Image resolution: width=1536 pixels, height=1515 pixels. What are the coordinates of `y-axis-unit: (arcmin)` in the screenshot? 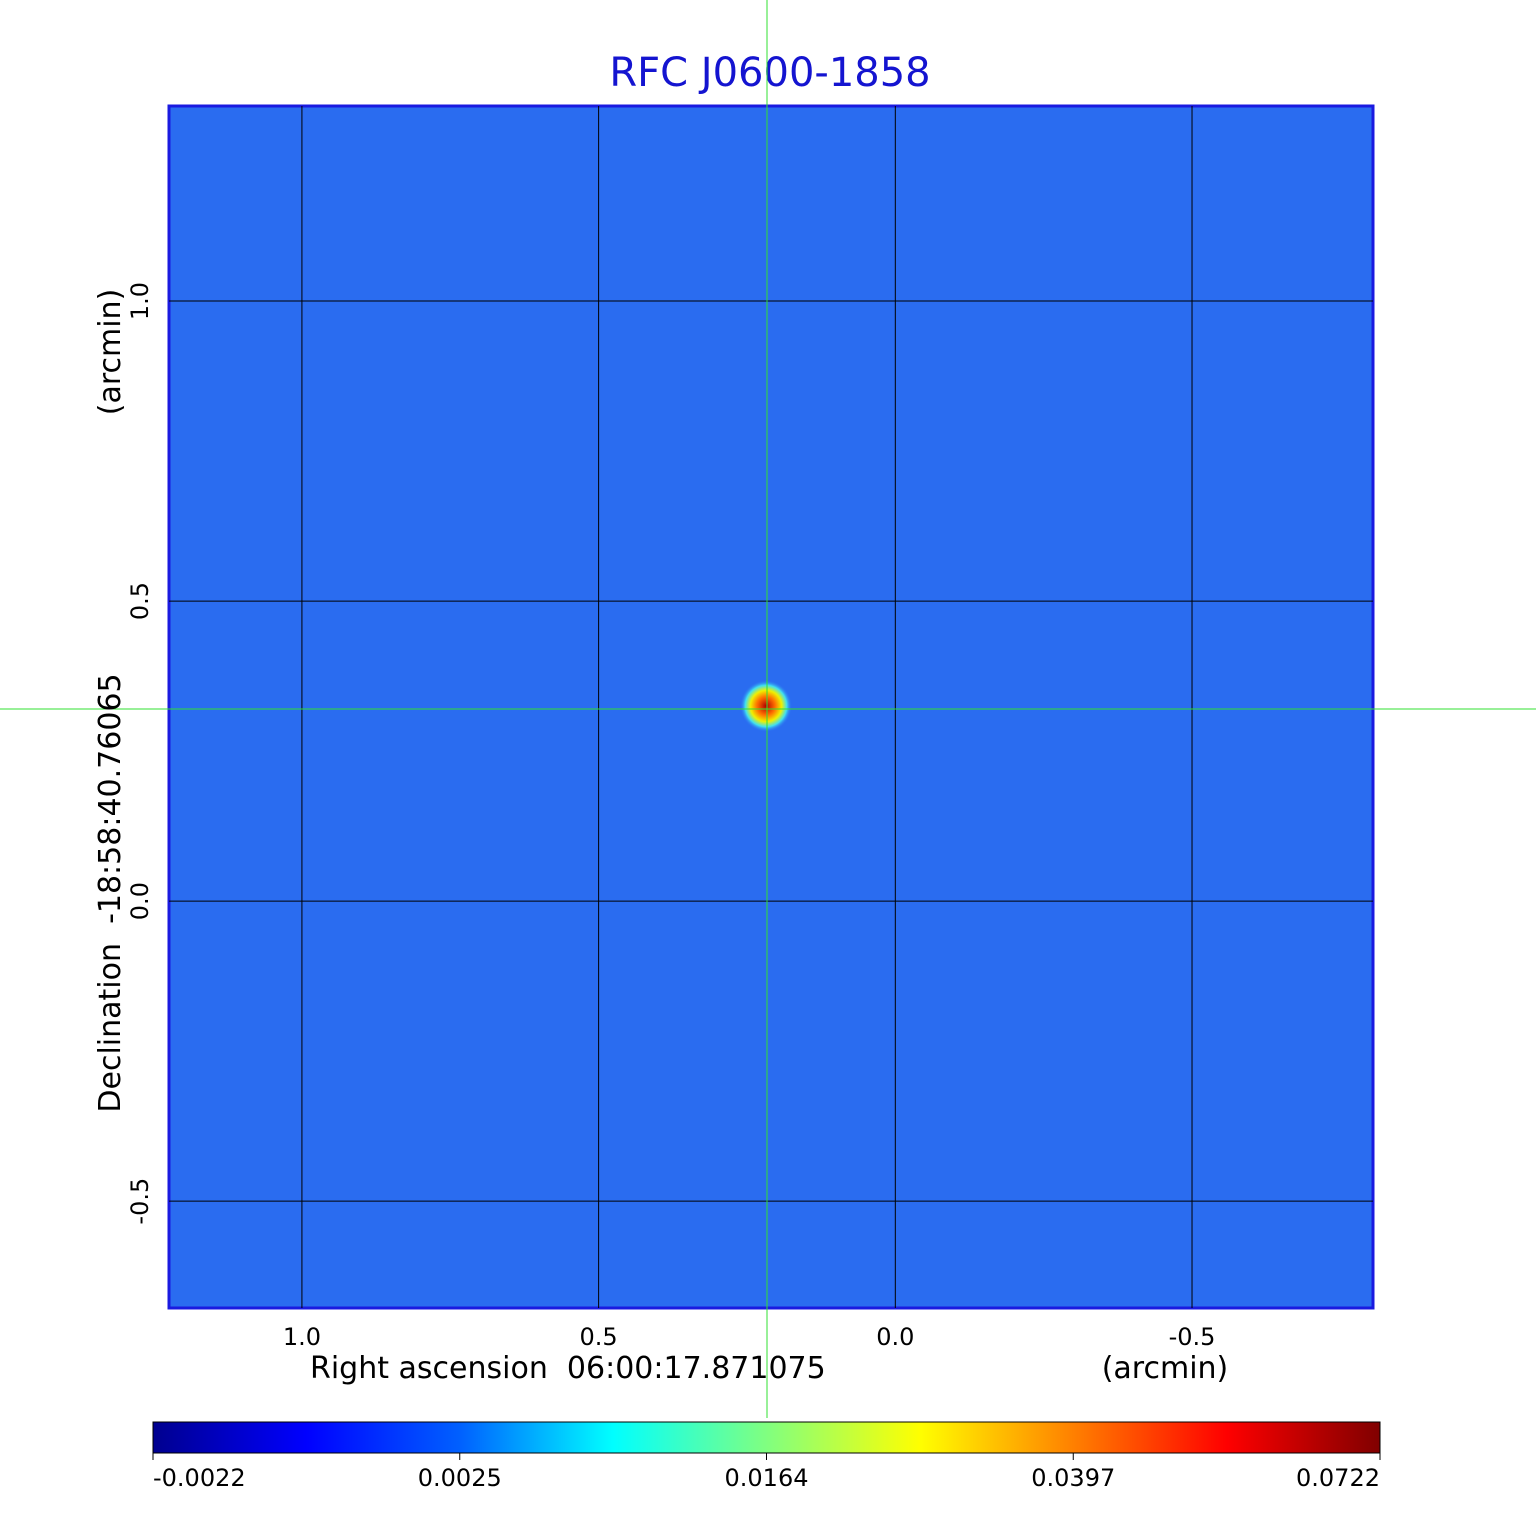 It's located at (110, 352).